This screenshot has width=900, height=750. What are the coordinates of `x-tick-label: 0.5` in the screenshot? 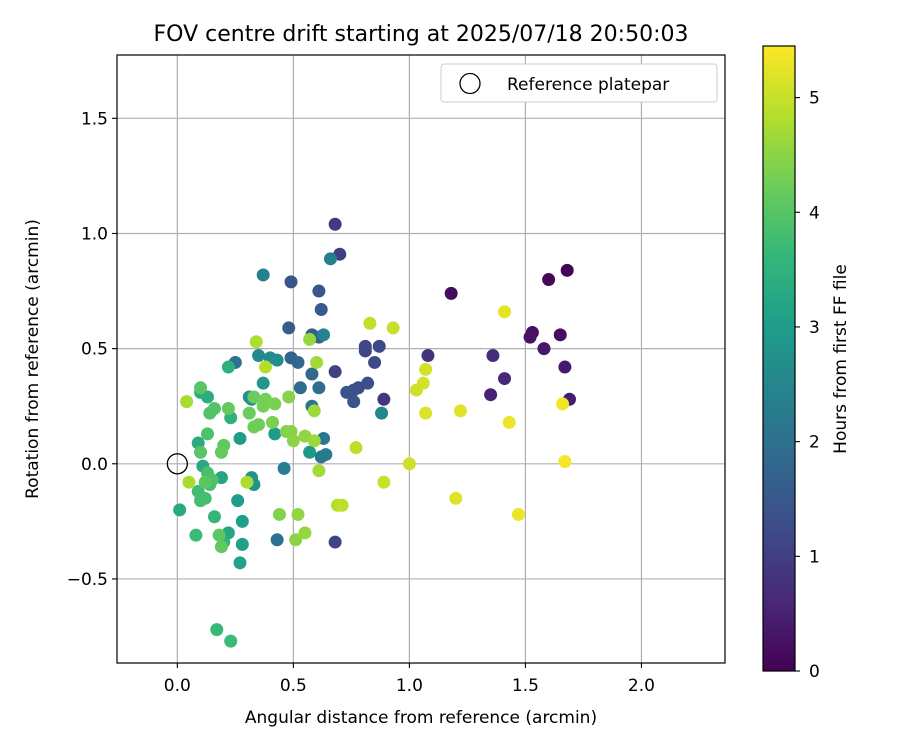 It's located at (293, 686).